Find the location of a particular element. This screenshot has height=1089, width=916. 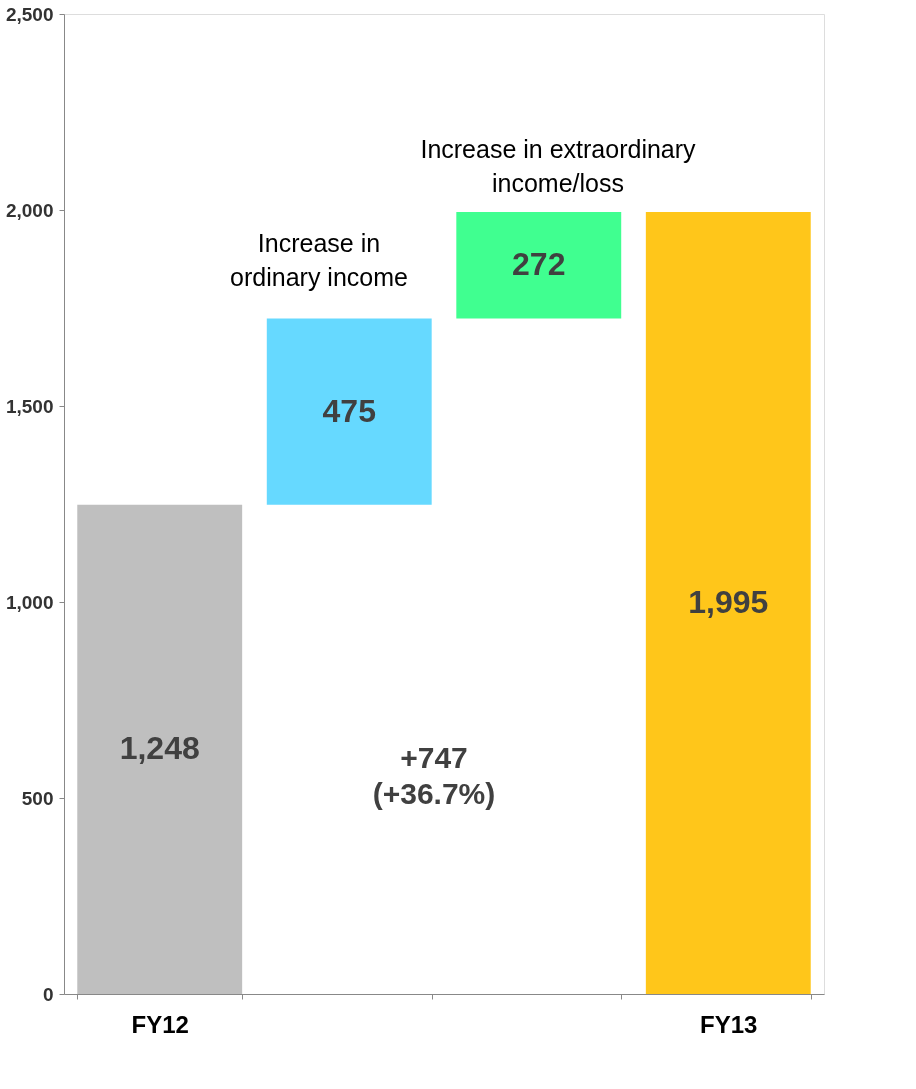

data-label: 1,995 is located at coordinates (728, 601).